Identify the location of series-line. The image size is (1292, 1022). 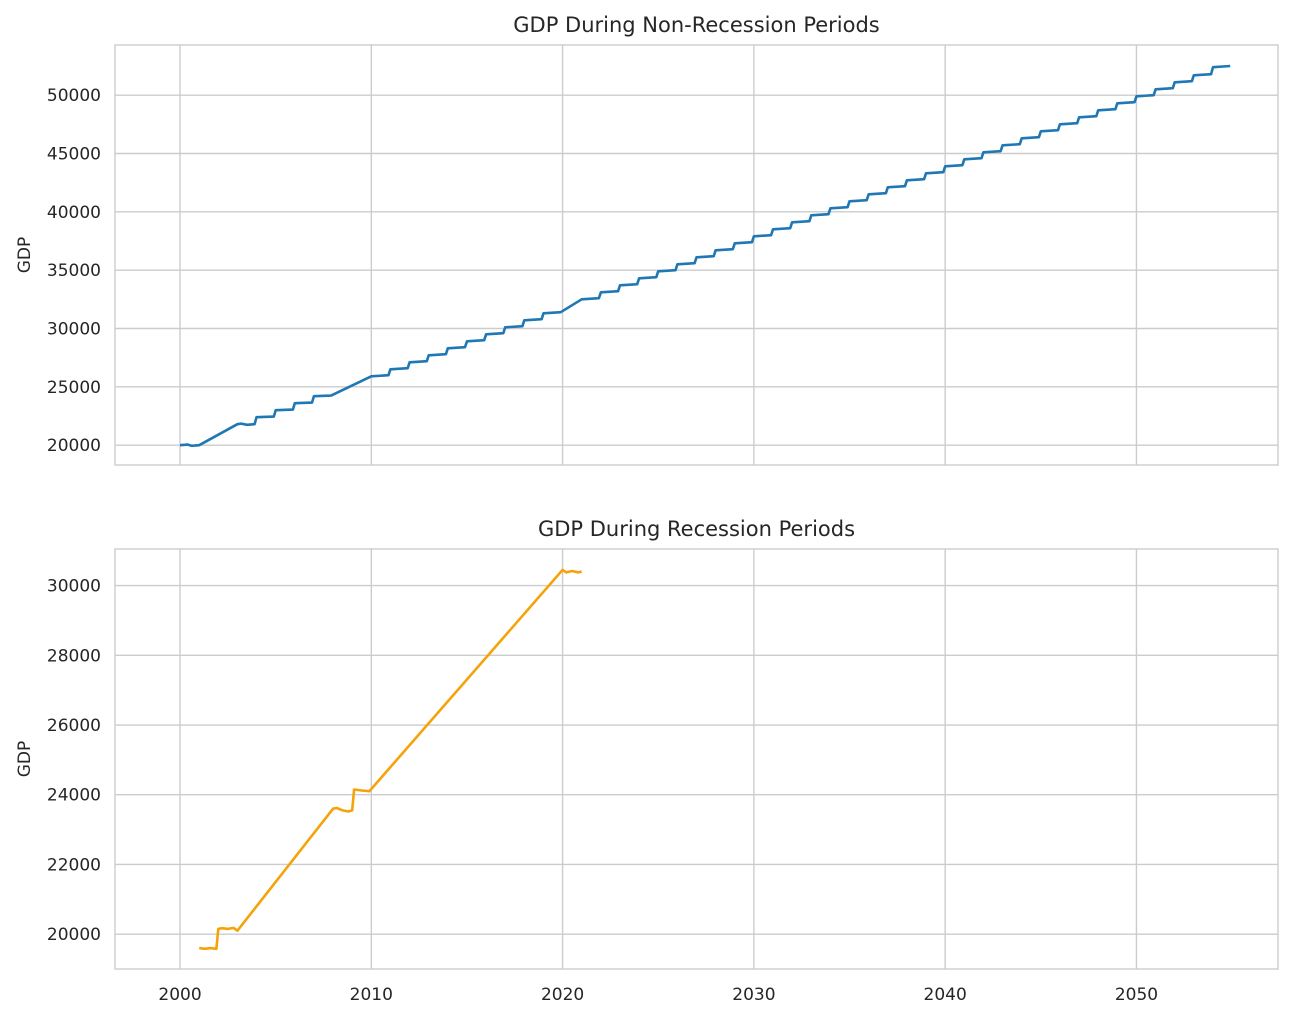
(390, 759).